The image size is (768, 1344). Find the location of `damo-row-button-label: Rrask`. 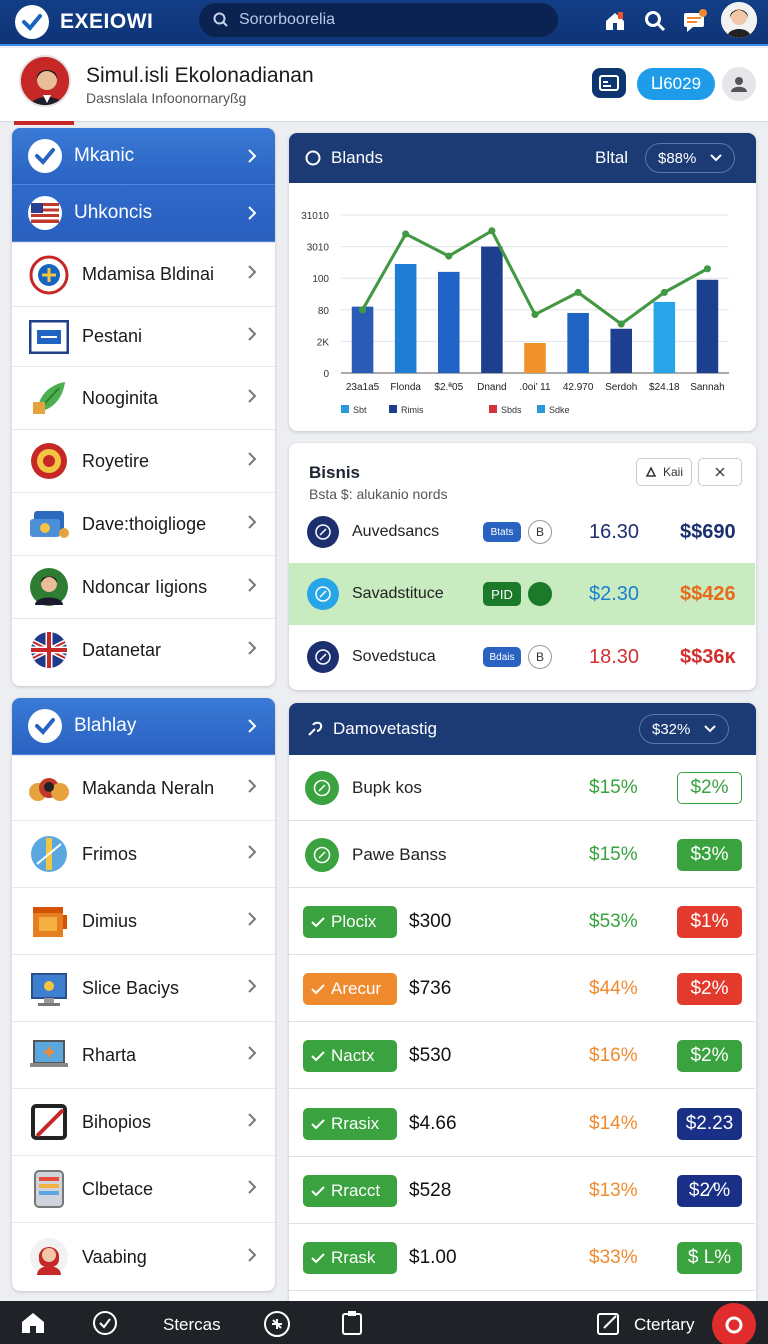

damo-row-button-label: Rrask is located at coordinates (353, 1257).